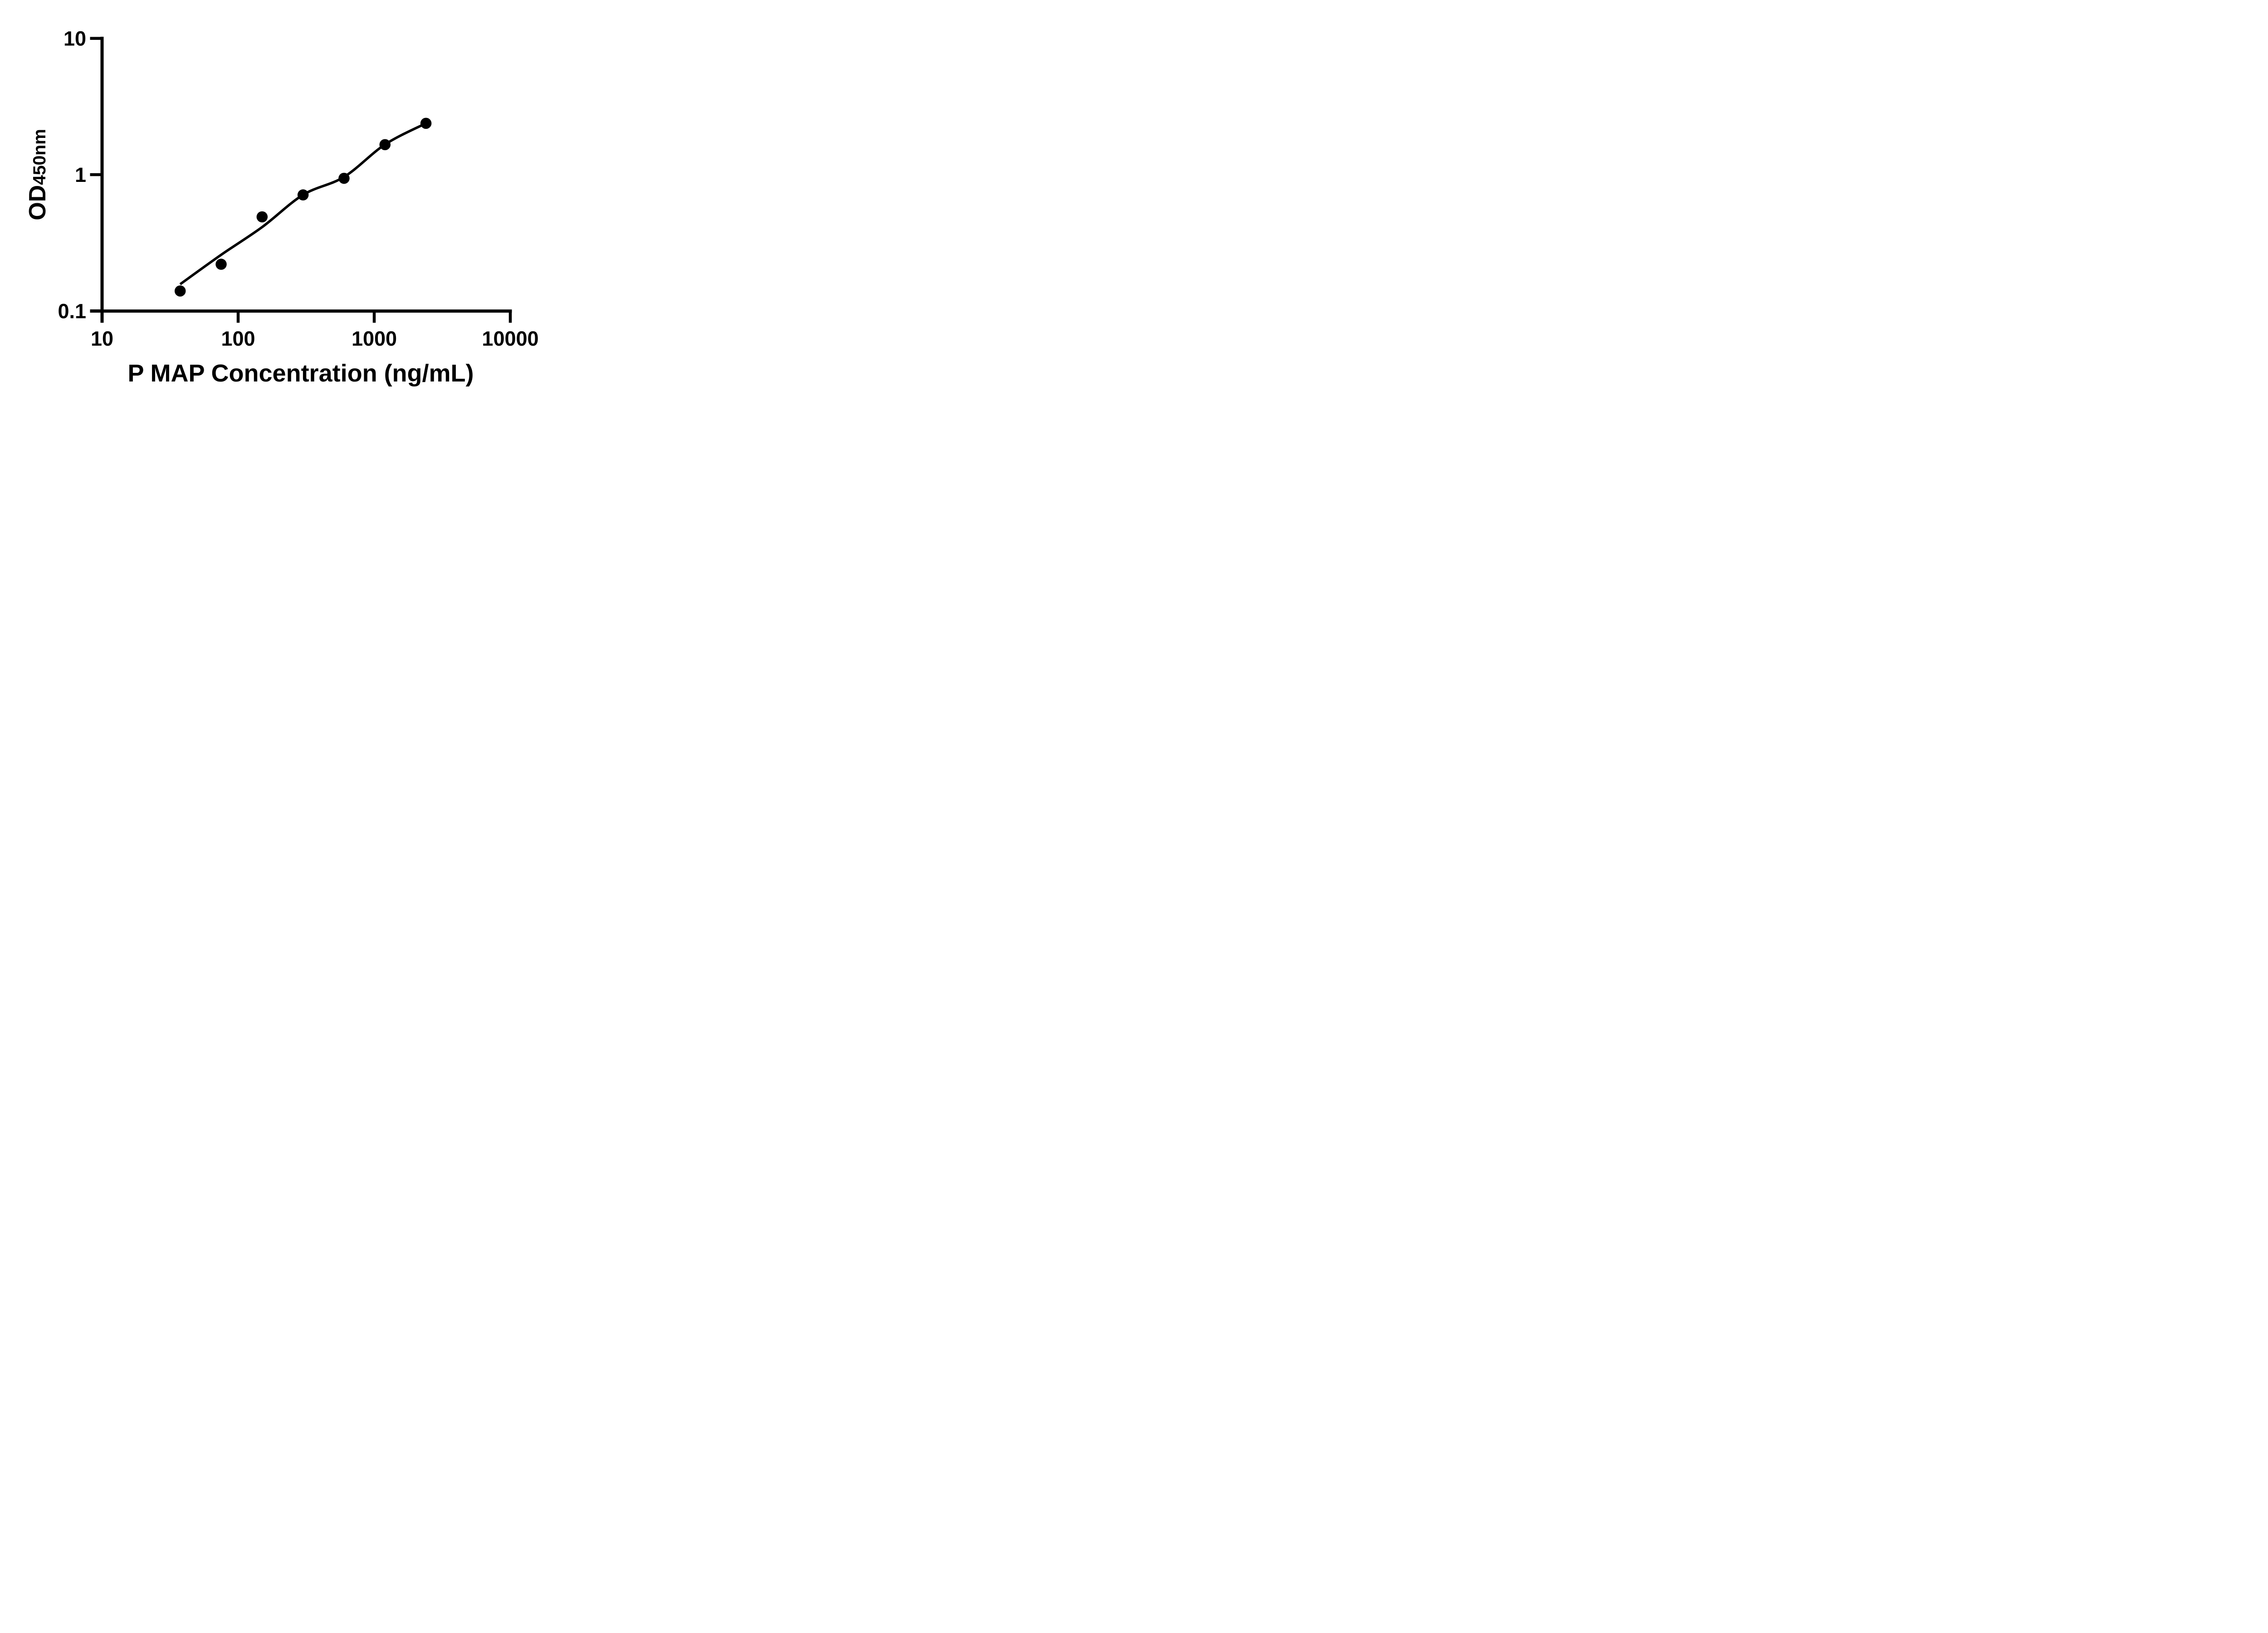 The height and width of the screenshot is (1633, 2268). What do you see at coordinates (39, 157) in the screenshot?
I see `y-axis-title-subscript: 450nm` at bounding box center [39, 157].